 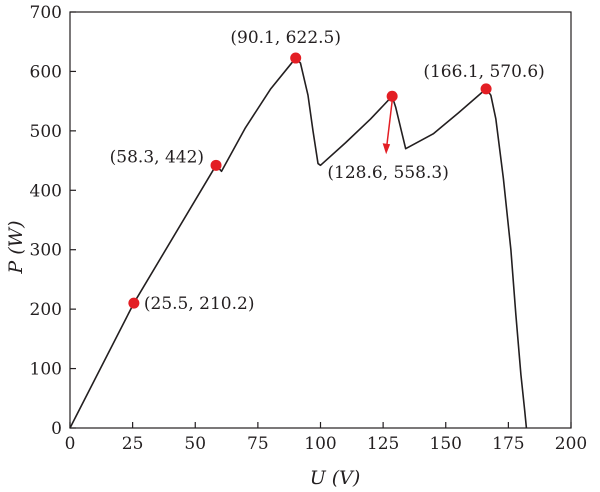 What do you see at coordinates (16, 247) in the screenshot?
I see `y-axis-title: P (W)` at bounding box center [16, 247].